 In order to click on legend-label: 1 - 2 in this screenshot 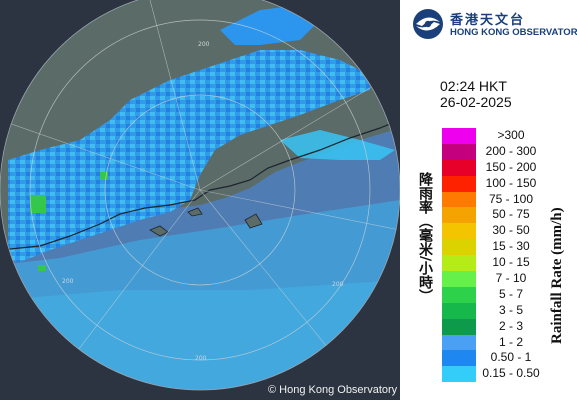, I will do `click(510, 341)`.